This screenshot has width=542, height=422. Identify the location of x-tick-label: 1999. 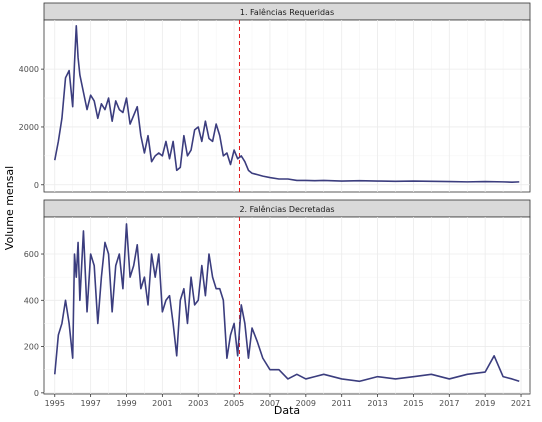
(126, 403).